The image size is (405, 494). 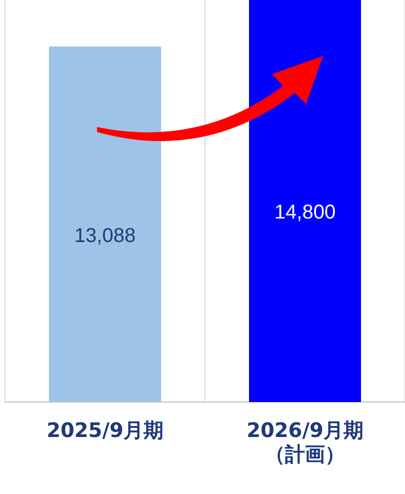 What do you see at coordinates (305, 442) in the screenshot?
I see `x-tick-label: 2026/9月期（計画）` at bounding box center [305, 442].